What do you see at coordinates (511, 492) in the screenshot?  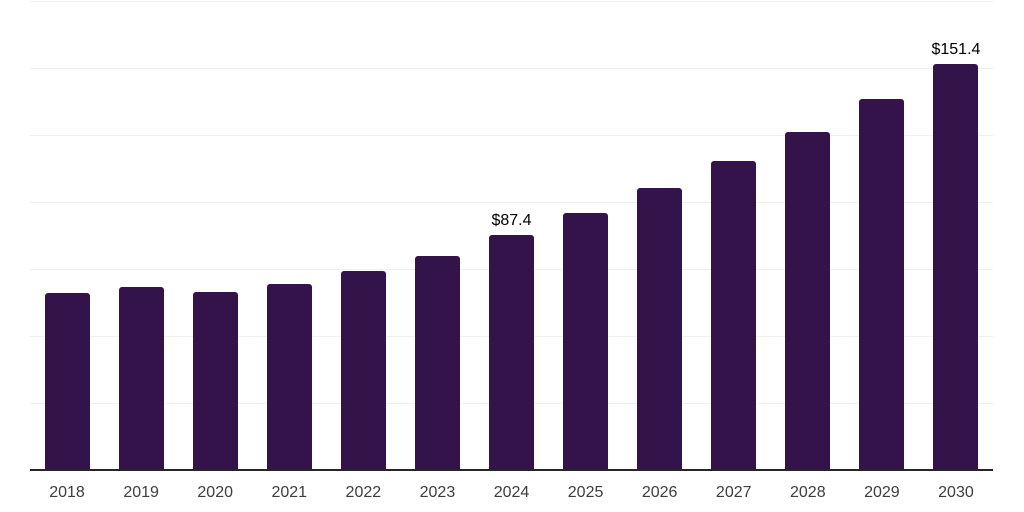 I see `x-tick-label-2024: 2024` at bounding box center [511, 492].